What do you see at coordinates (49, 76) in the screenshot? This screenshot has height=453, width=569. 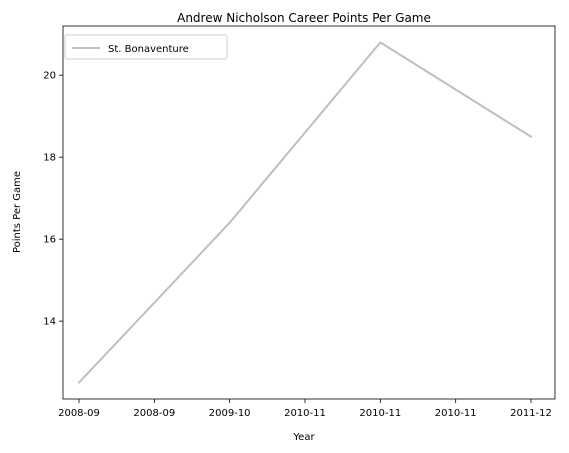 I see `y-tick-label: 20` at bounding box center [49, 76].